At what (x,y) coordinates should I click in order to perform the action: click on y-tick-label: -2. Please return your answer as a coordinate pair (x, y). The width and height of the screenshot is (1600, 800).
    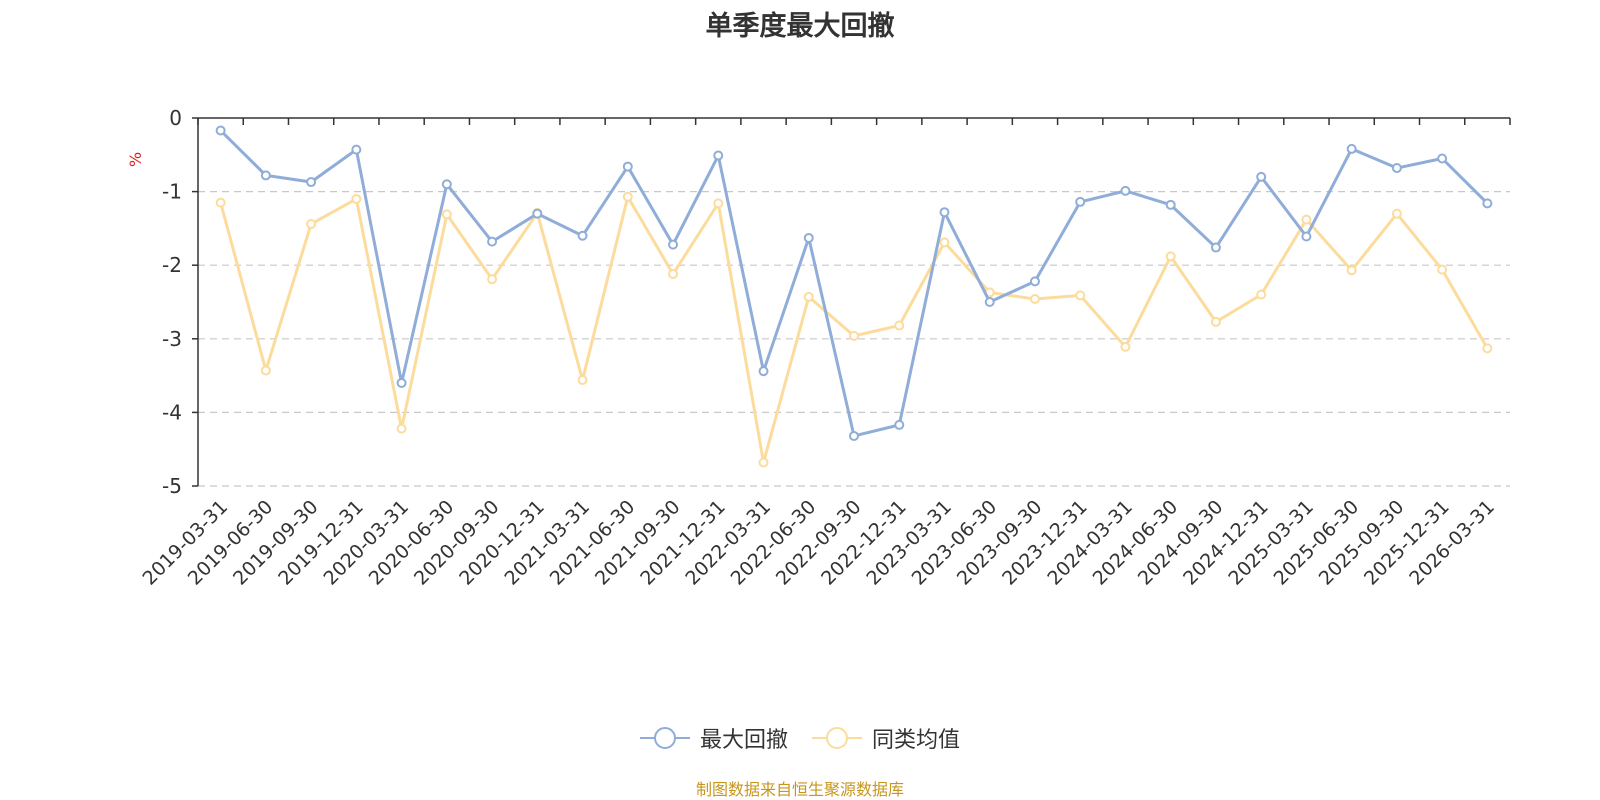
    Looking at the image, I should click on (172, 265).